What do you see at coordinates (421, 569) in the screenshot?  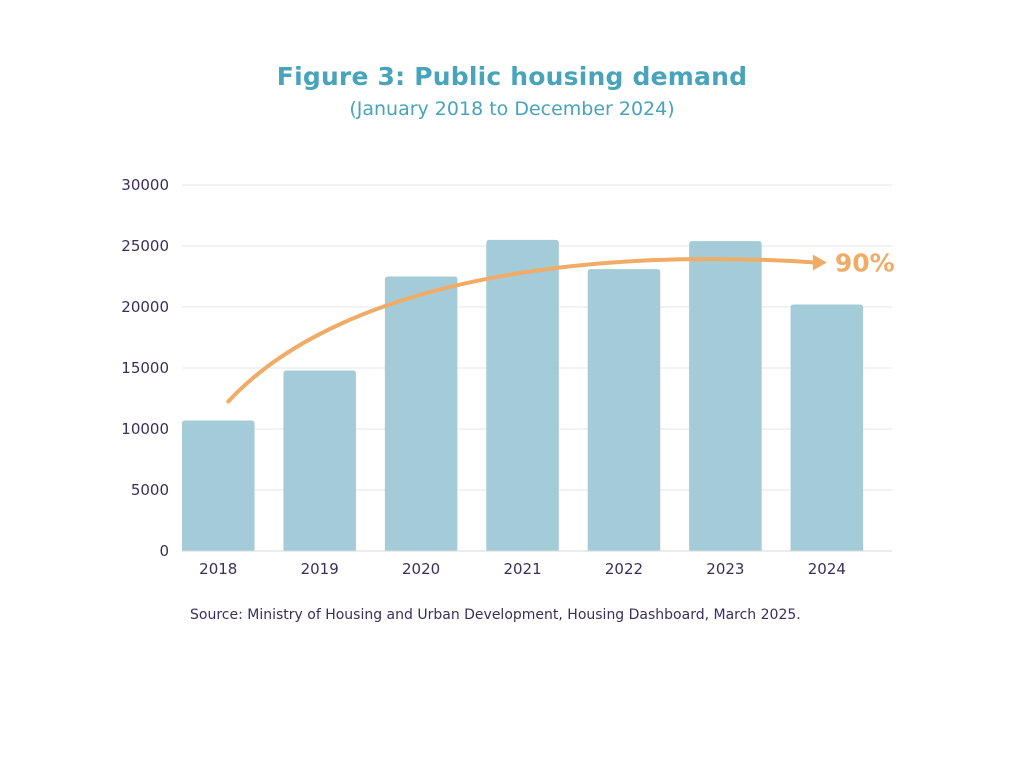 I see `x-tick-label: 2020` at bounding box center [421, 569].